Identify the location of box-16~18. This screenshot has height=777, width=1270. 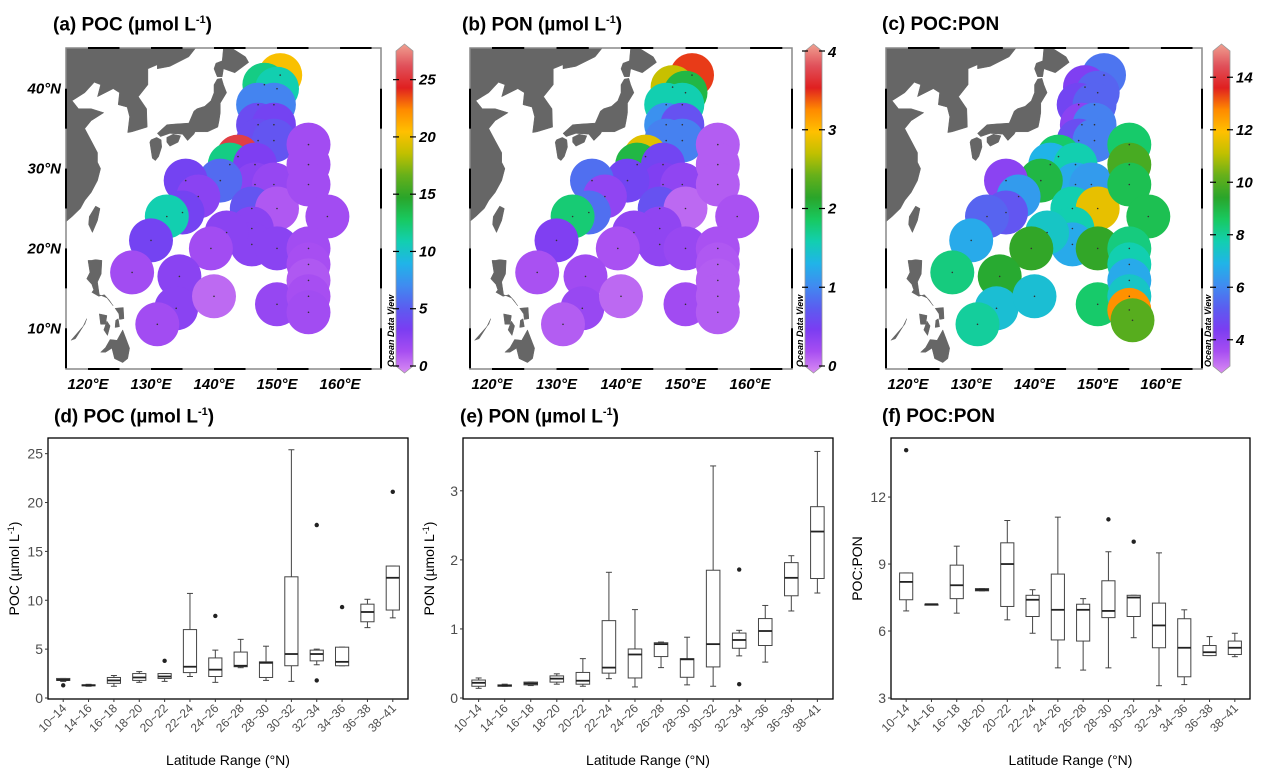
(531, 684).